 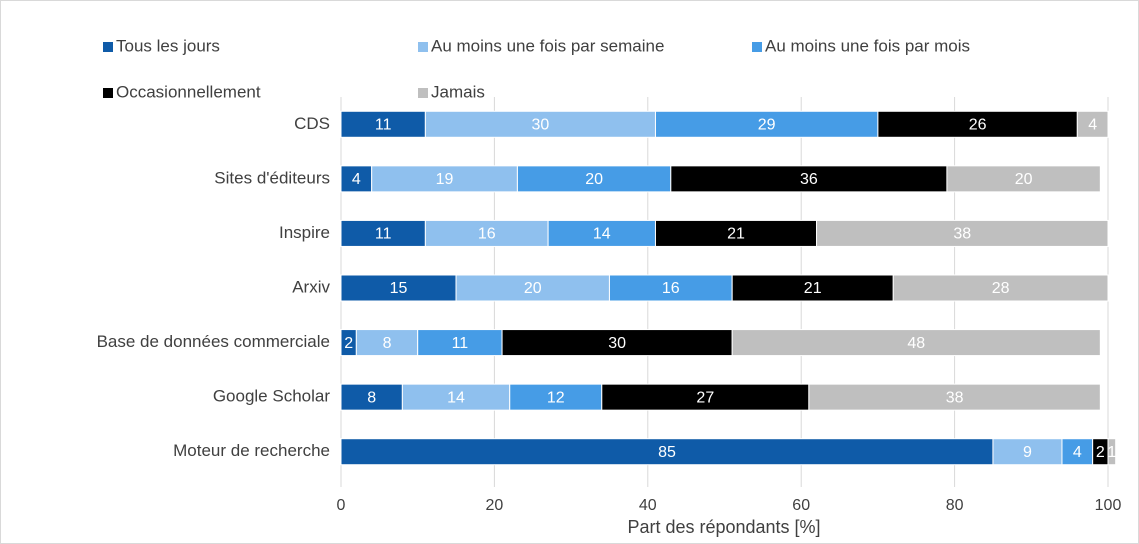 What do you see at coordinates (188, 91) in the screenshot?
I see `legend-label: Occasionnellement` at bounding box center [188, 91].